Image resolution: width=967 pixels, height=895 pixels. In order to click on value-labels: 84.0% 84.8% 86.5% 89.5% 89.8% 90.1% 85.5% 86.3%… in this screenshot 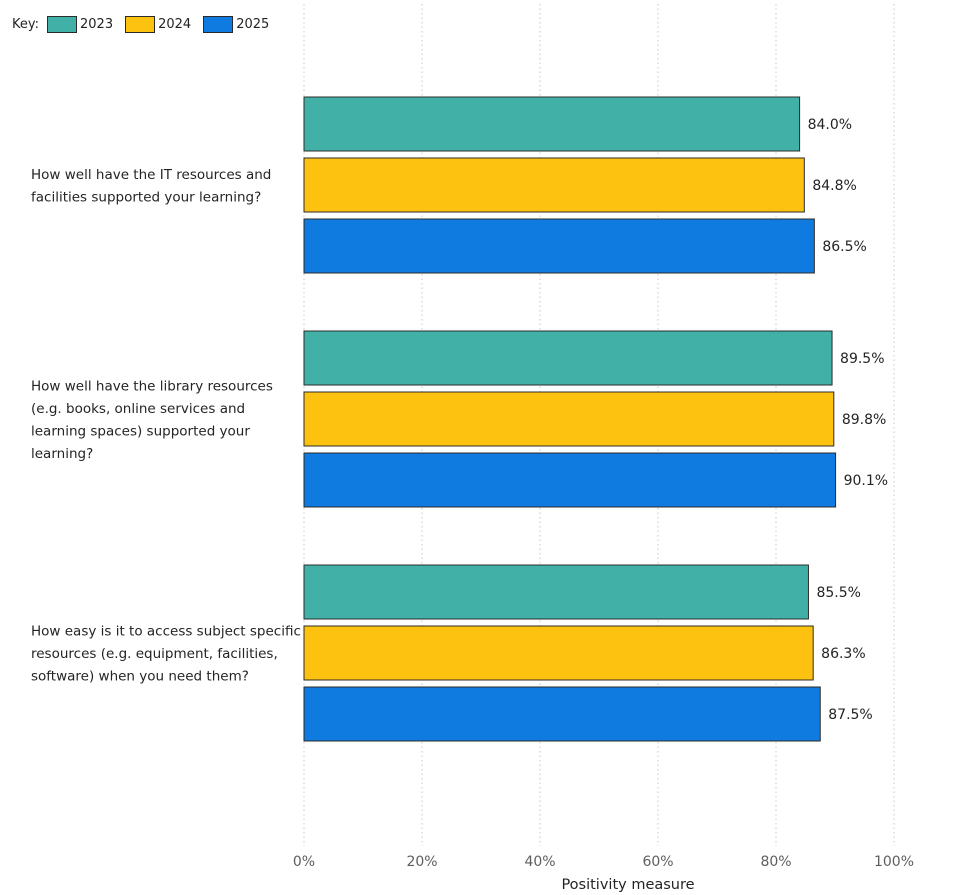, I will do `click(848, 420)`.